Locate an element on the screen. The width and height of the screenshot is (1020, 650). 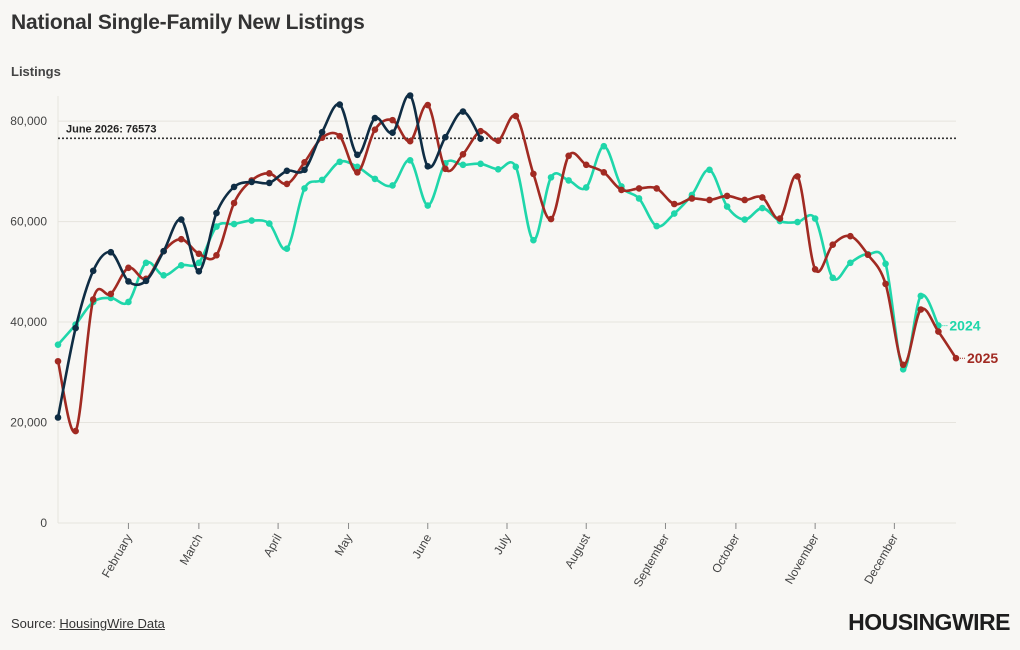
y-tick-label: 60,000 is located at coordinates (28, 222).